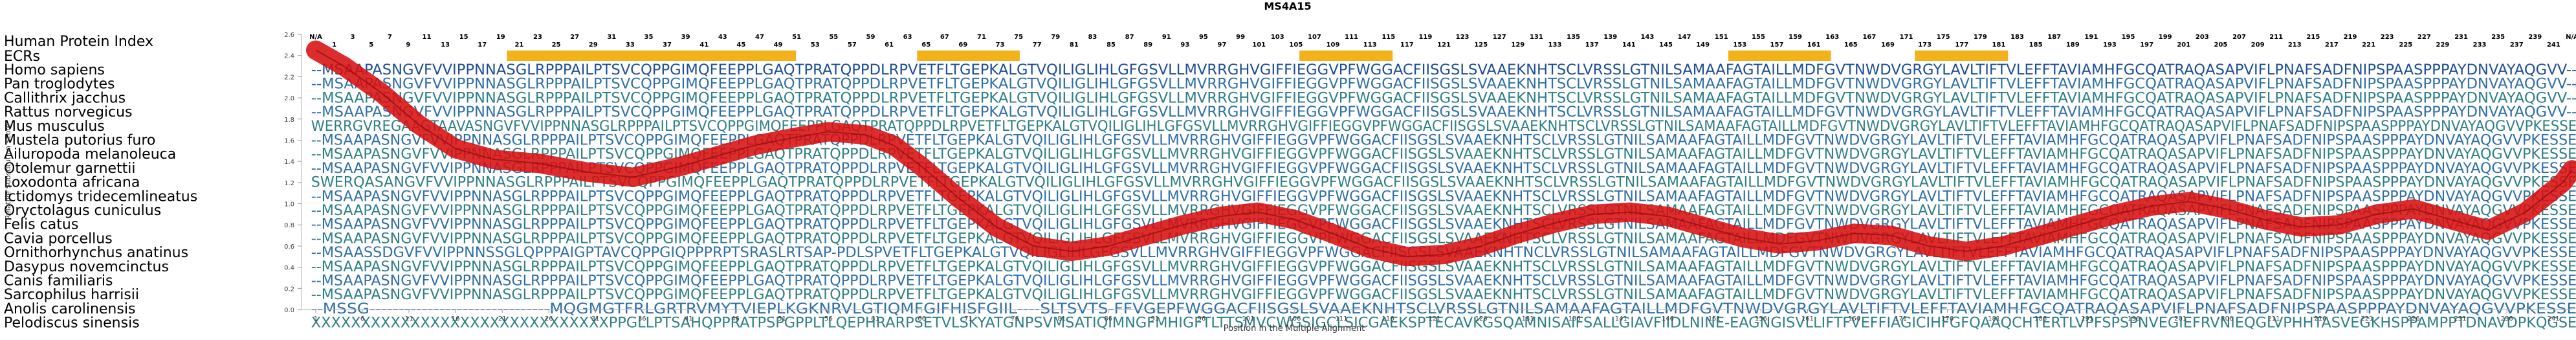 This screenshot has height=340, width=2576. Describe the element at coordinates (1037, 45) in the screenshot. I see `index-label: 77` at that location.